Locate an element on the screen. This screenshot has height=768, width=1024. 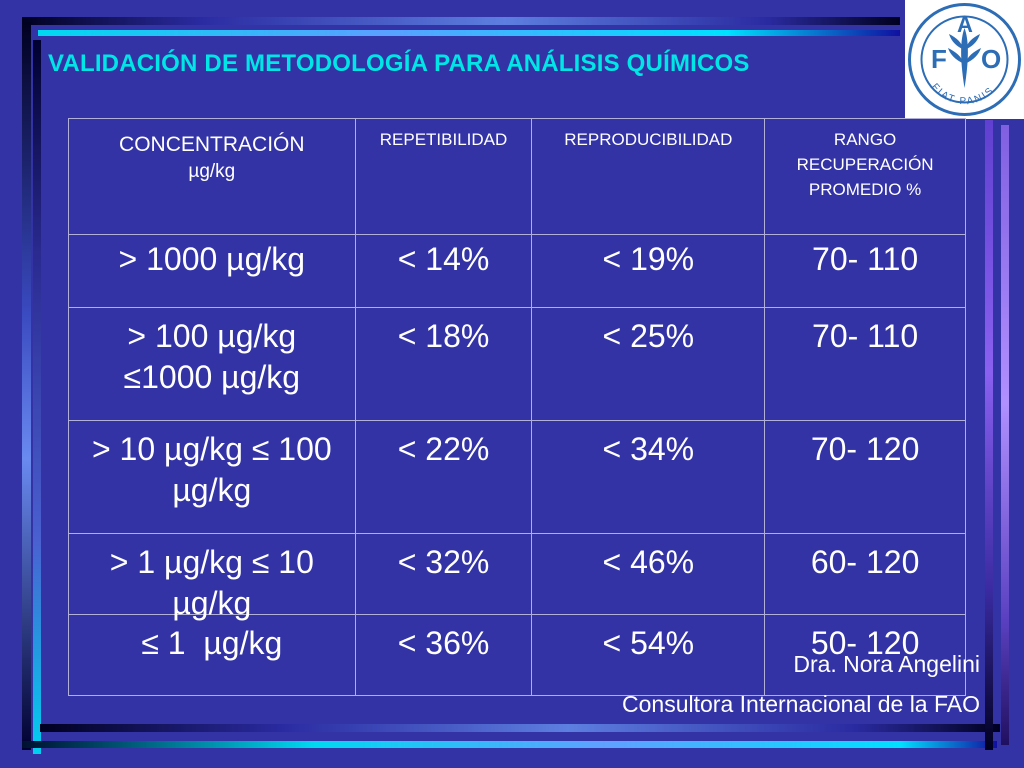
concentration-text: > 1000 µg/kg is located at coordinates (212, 259).